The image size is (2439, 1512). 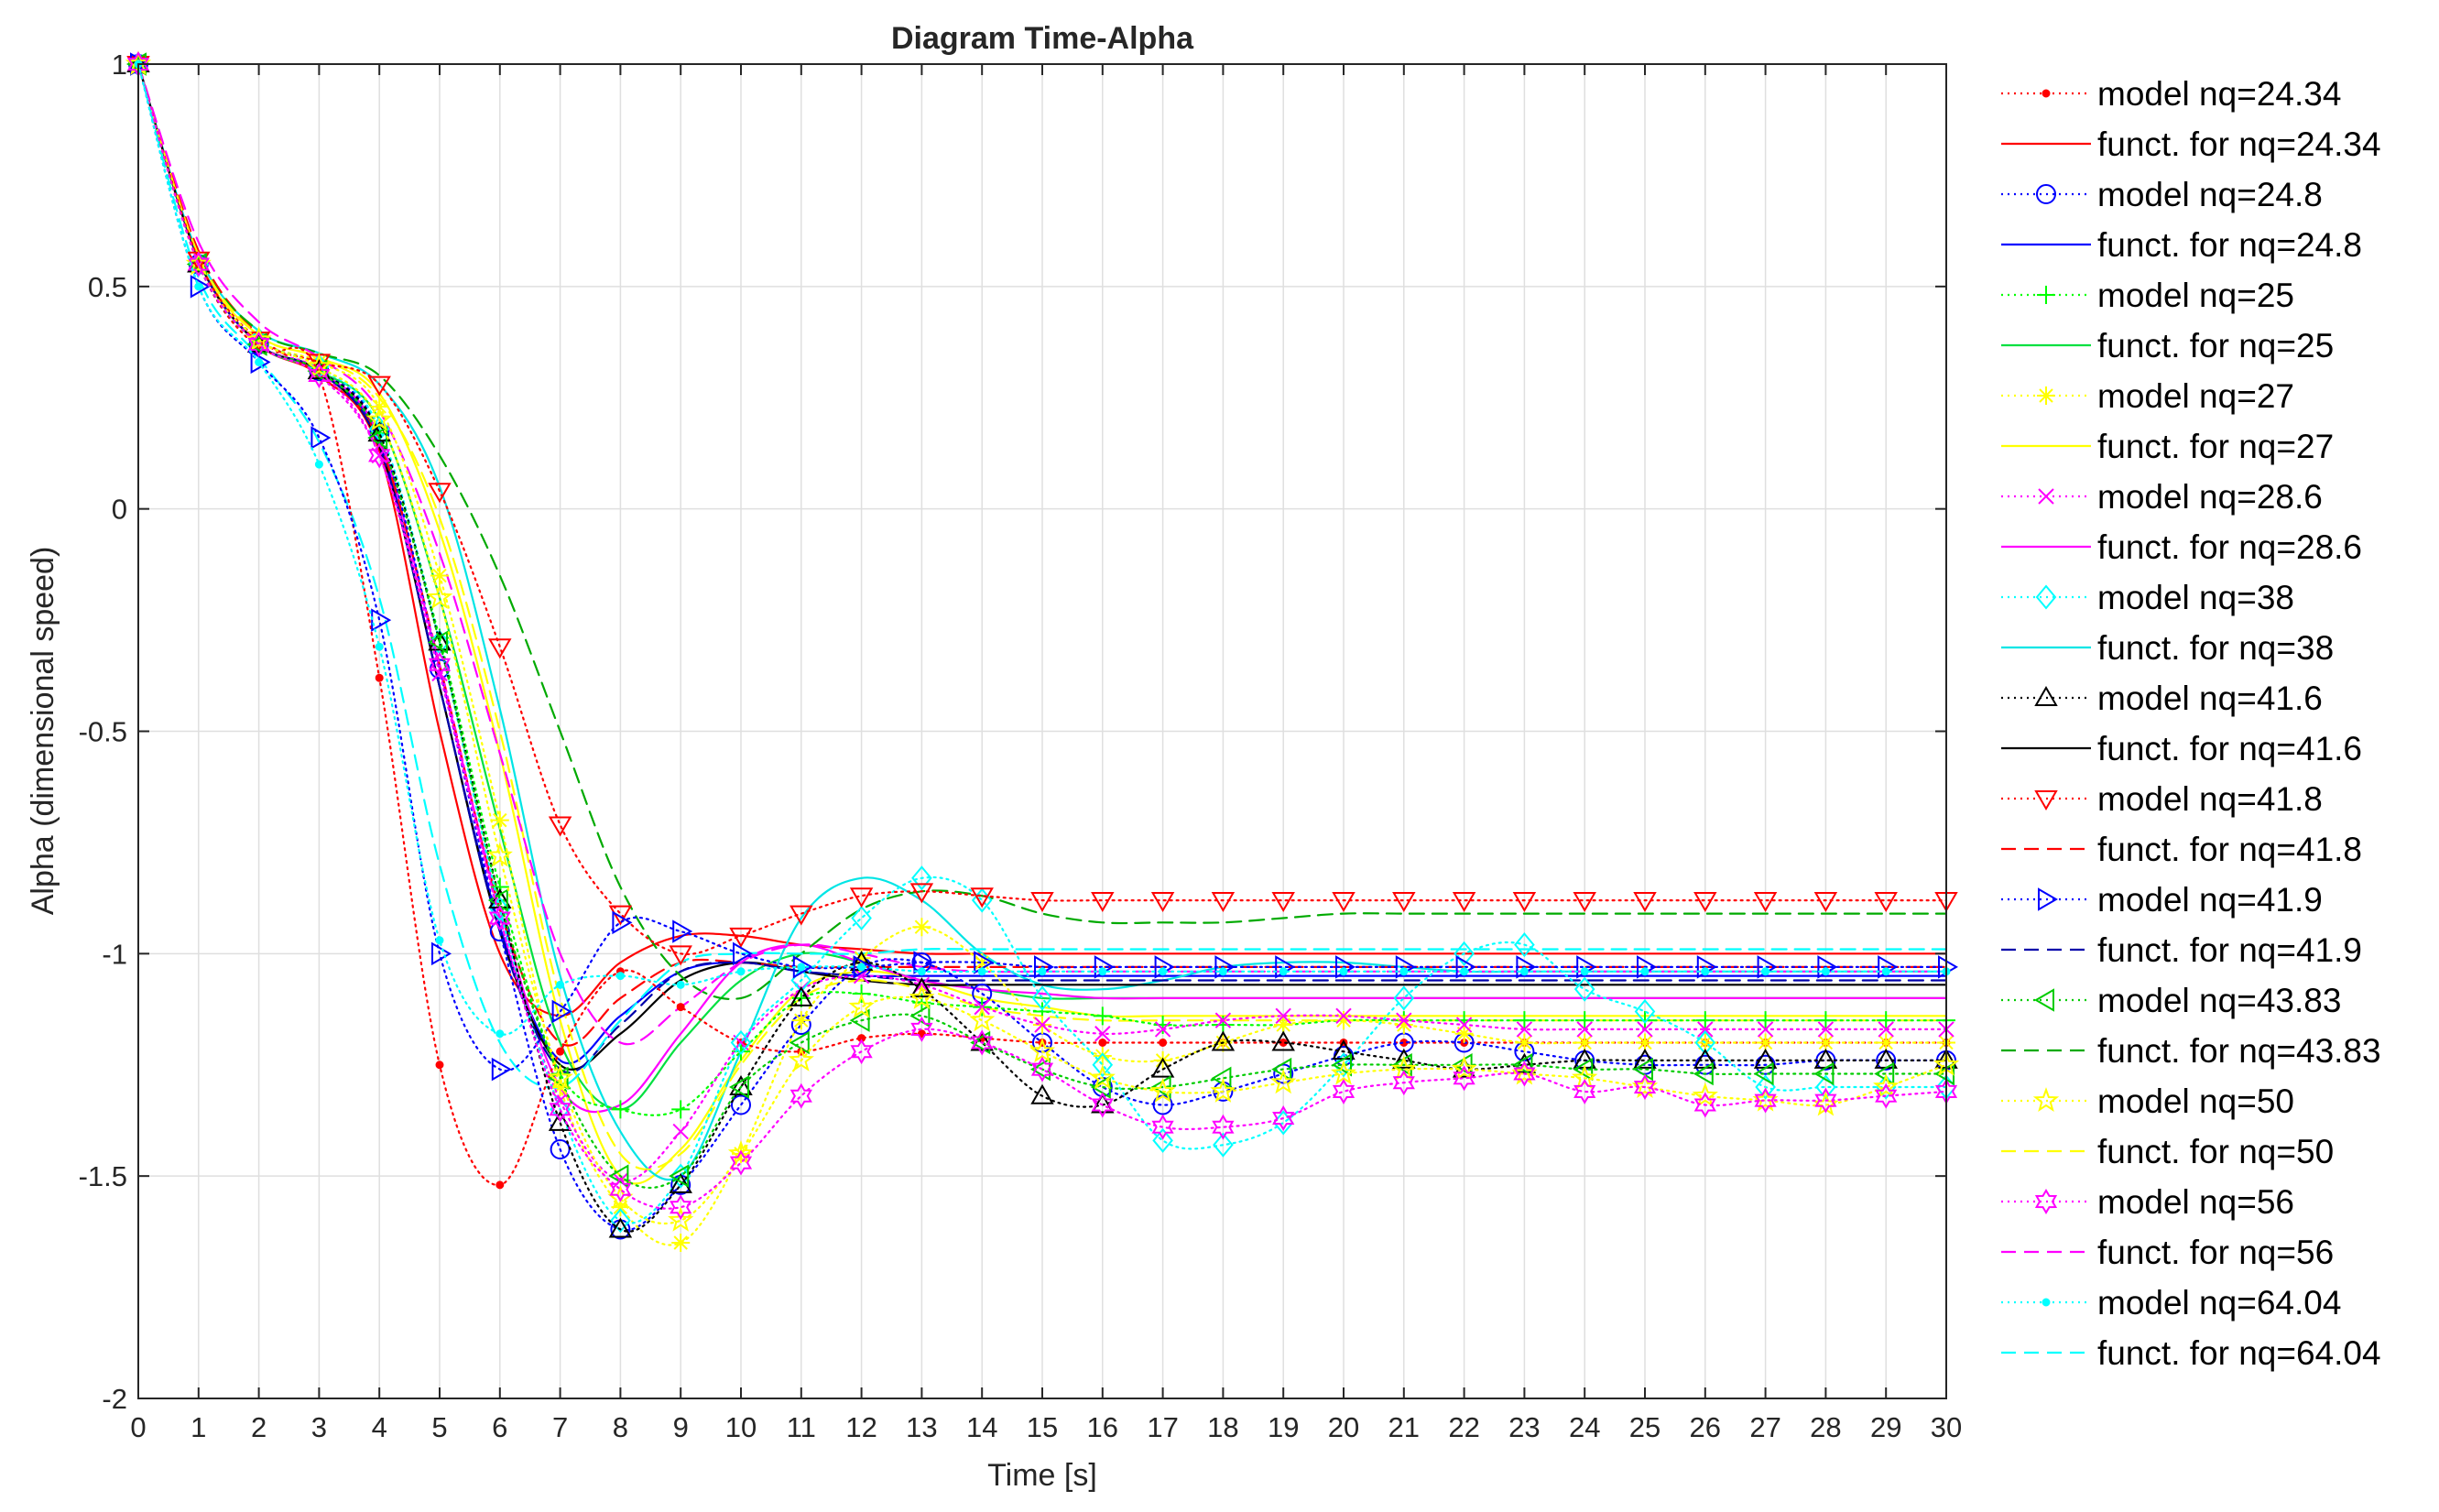 I want to click on legend-entry: funct. for nq=28.6, so click(x=2181, y=547).